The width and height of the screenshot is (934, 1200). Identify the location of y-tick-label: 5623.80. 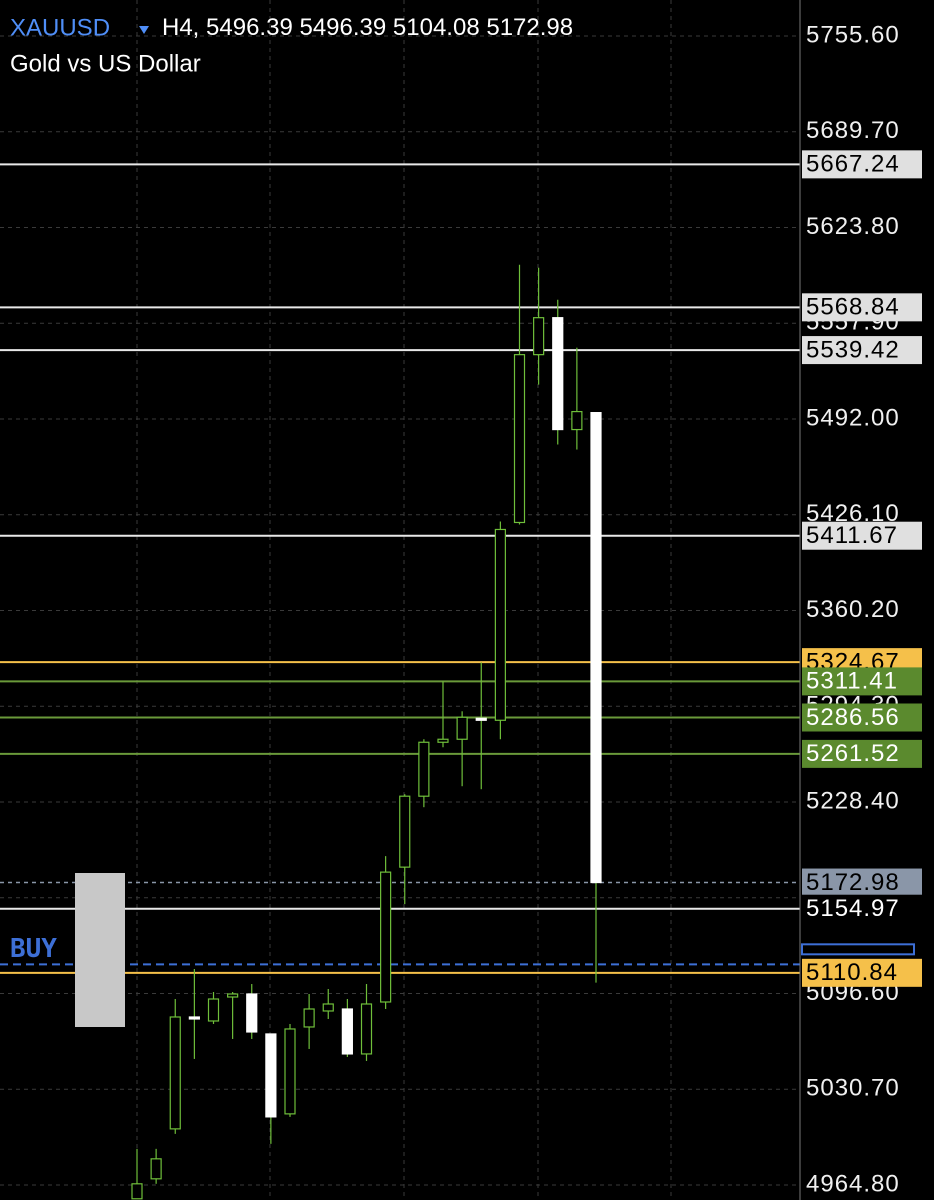
(853, 226).